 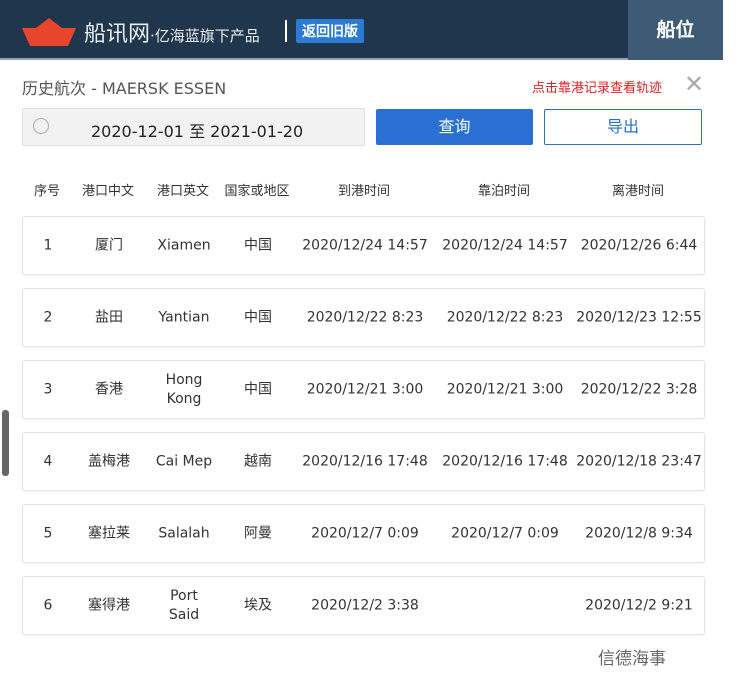 I want to click on table-cell: 越南, so click(x=258, y=461).